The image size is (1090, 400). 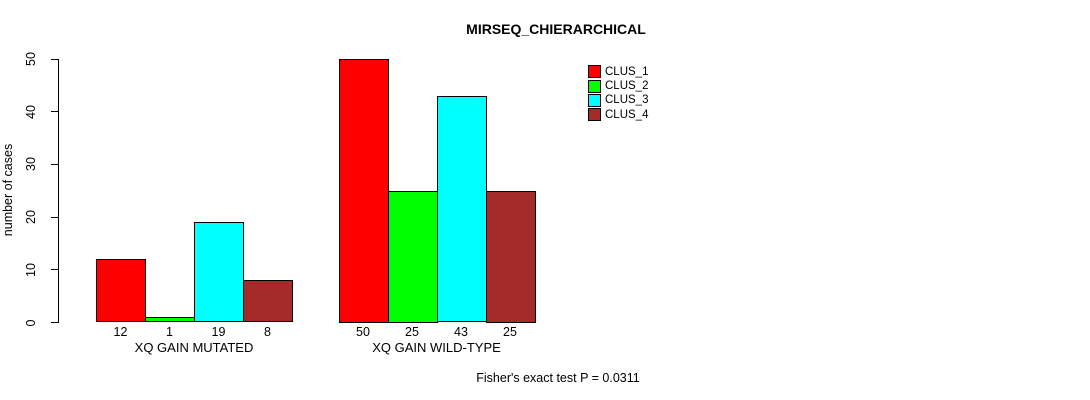 I want to click on y-tick-label-0: 0, so click(x=31, y=322).